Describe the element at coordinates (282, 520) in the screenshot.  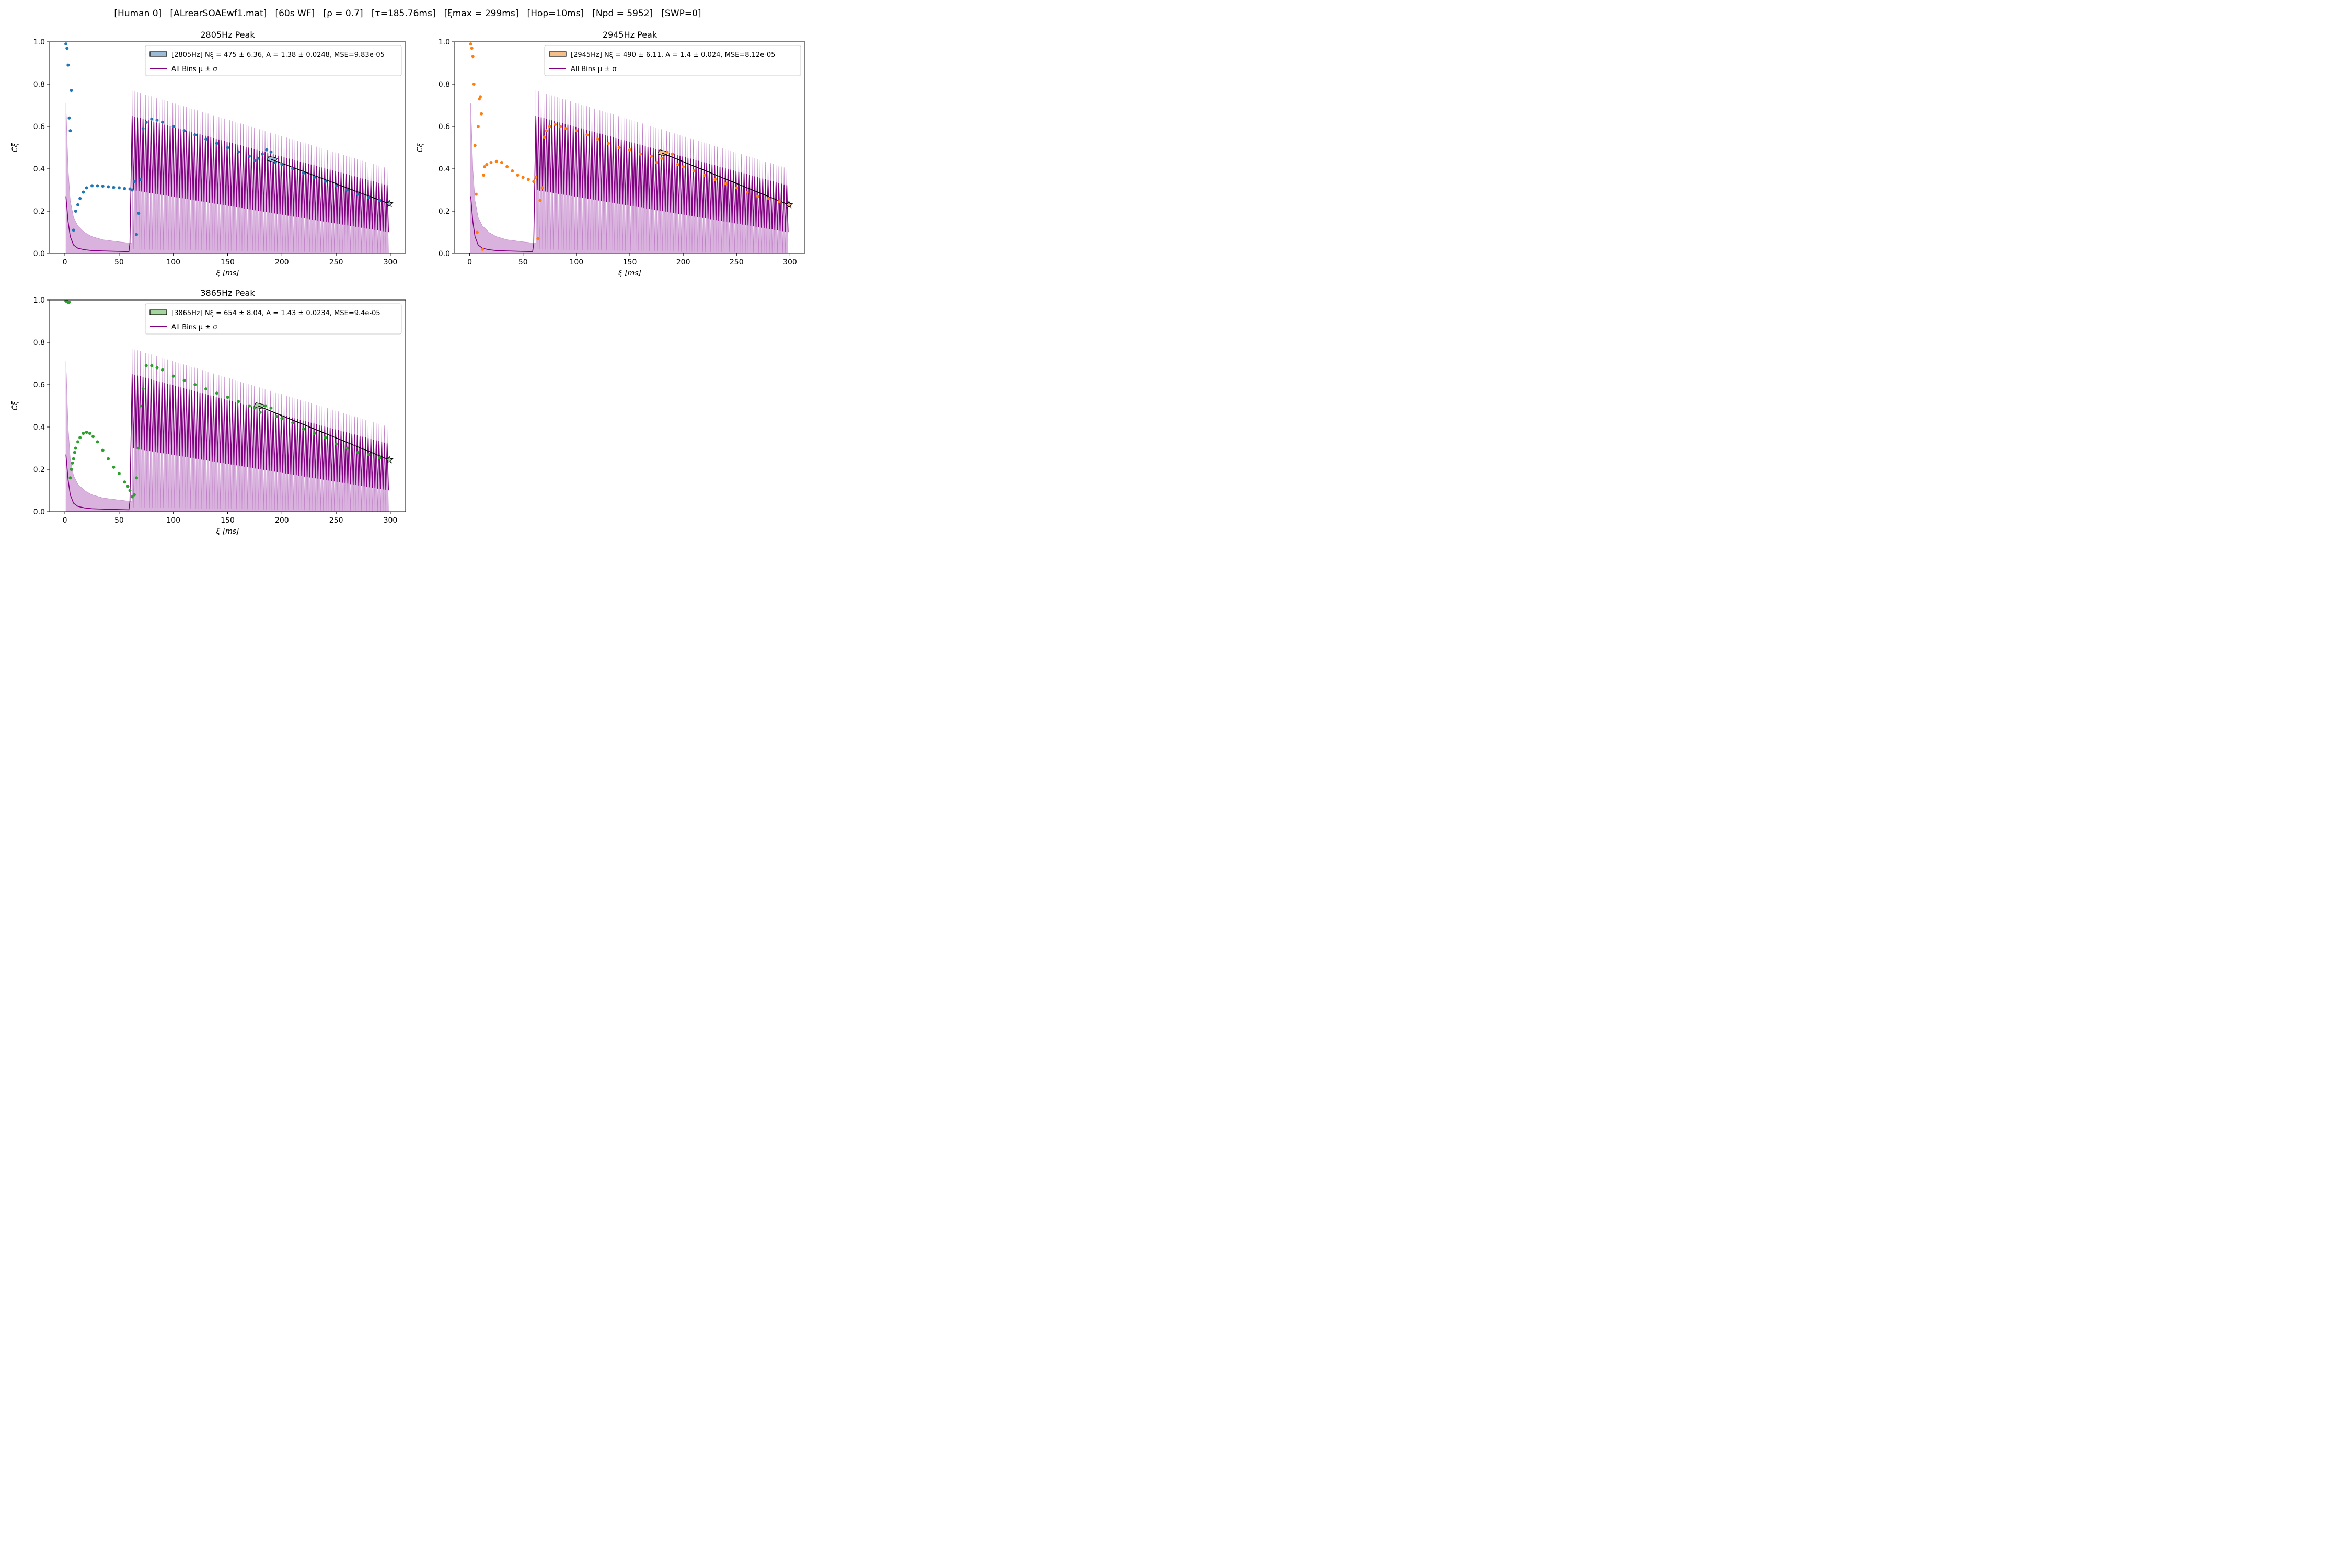
I see `x-tick-label: 200` at that location.